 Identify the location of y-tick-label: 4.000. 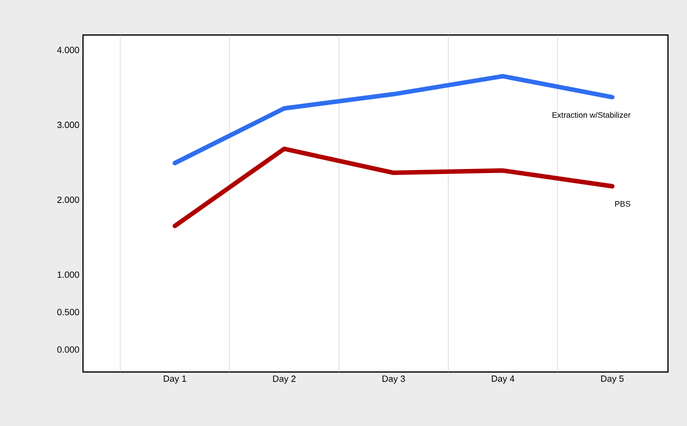
(68, 50).